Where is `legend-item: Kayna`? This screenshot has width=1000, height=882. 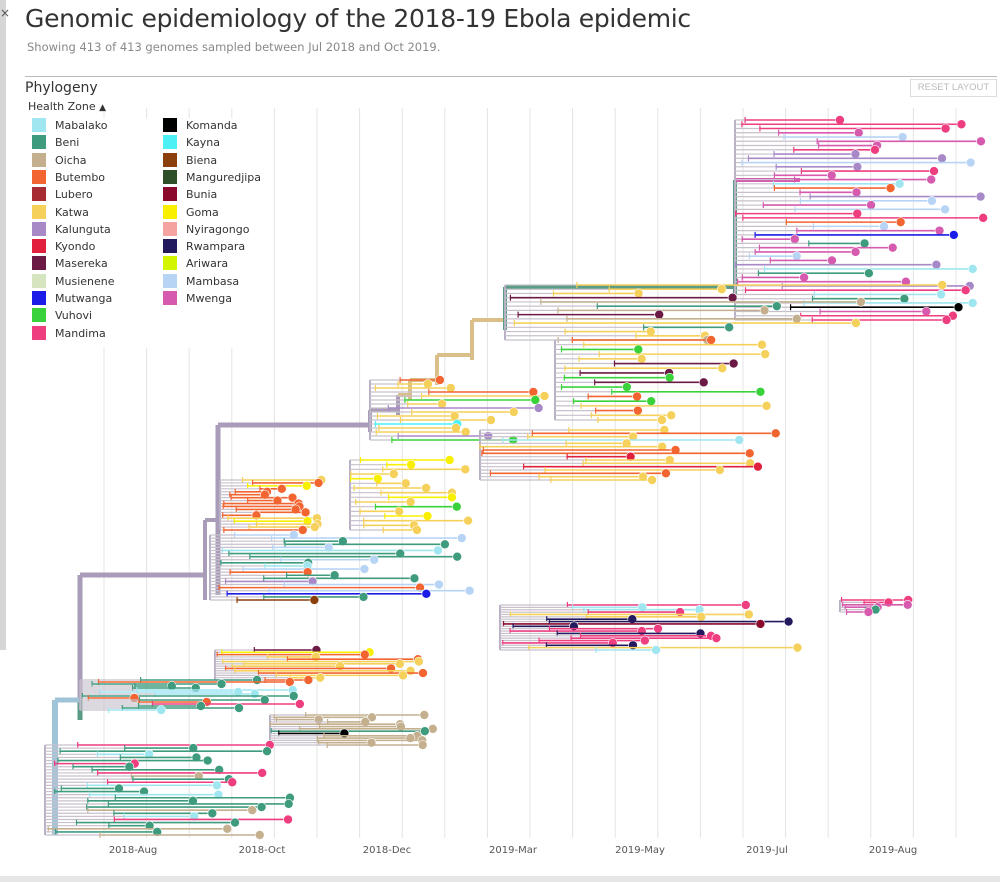
legend-item: Kayna is located at coordinates (191, 143).